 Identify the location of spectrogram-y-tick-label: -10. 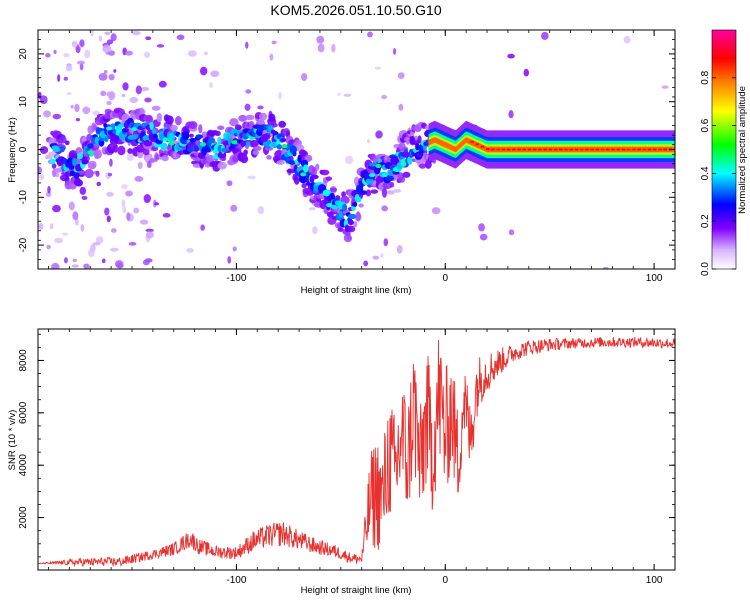
(23, 197).